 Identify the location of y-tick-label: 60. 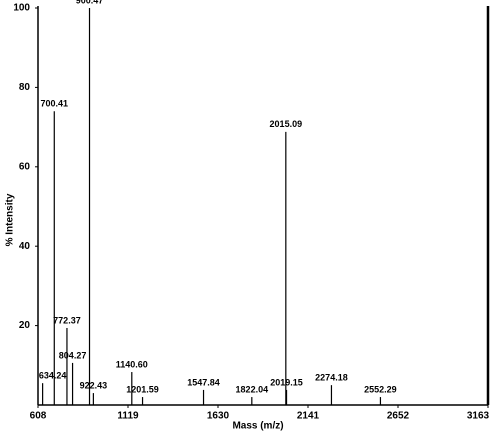
(25, 166).